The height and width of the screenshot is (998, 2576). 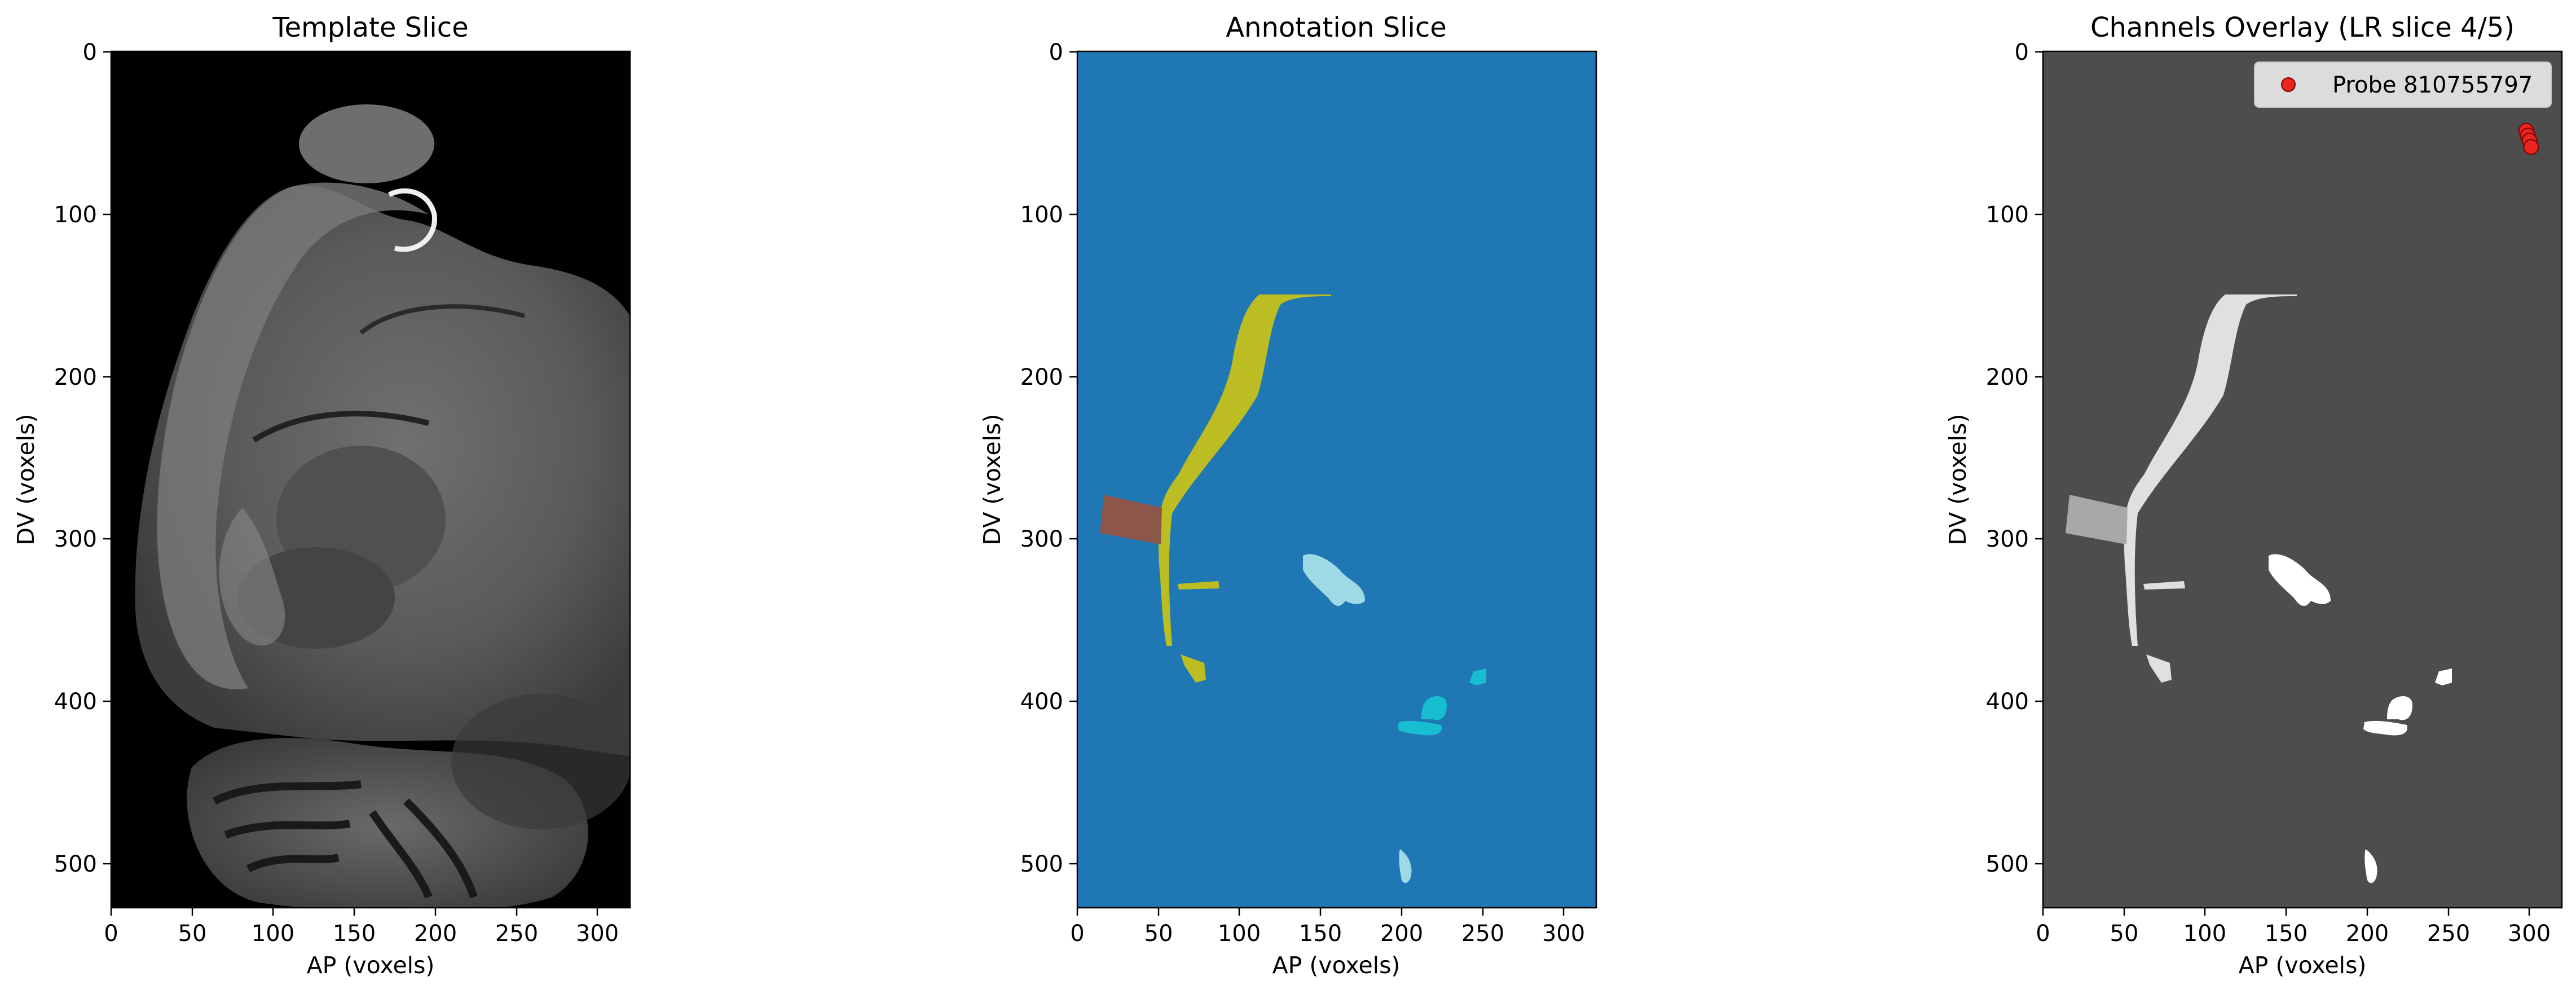 I want to click on region-lightblue, so click(x=1334, y=580).